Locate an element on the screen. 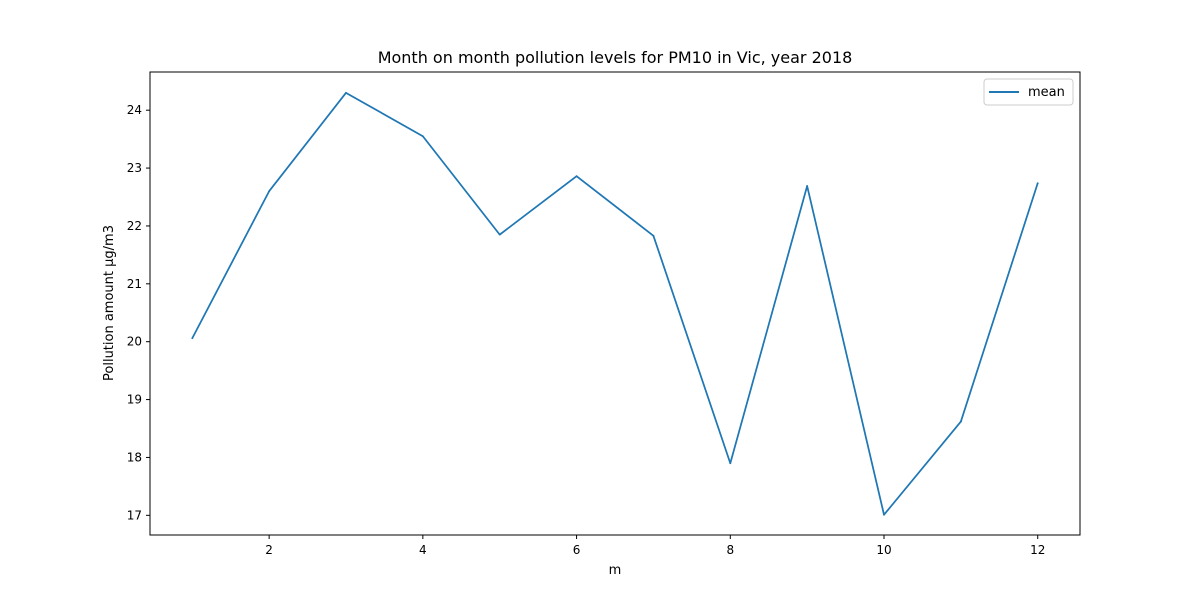 The image size is (1200, 600). legend-box is located at coordinates (1028, 92).